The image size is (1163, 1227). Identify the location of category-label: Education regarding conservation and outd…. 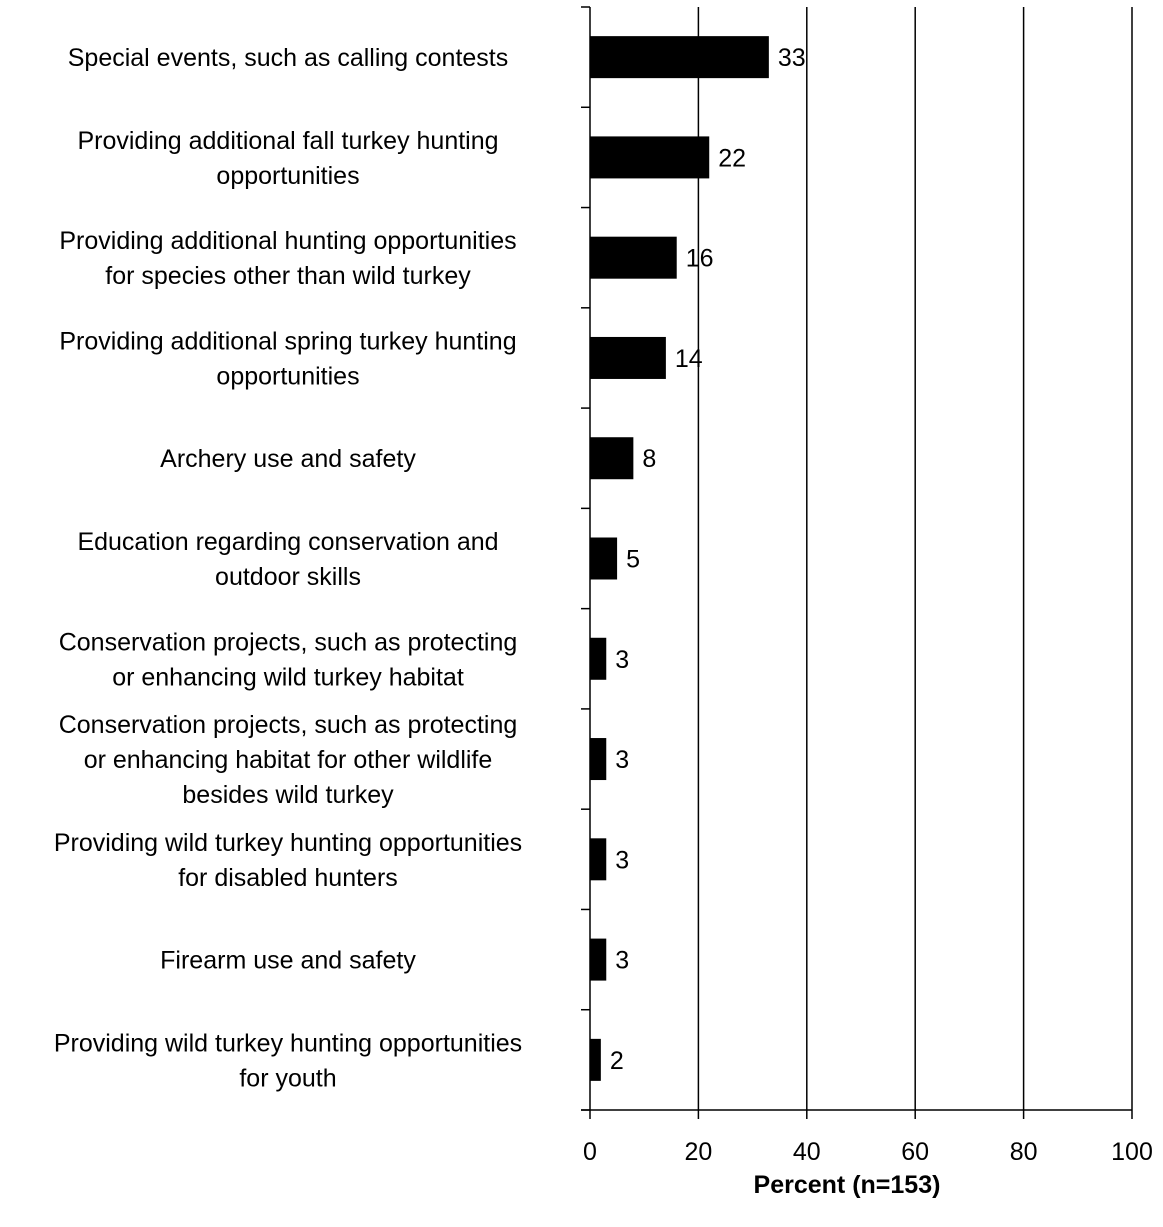
(287, 559).